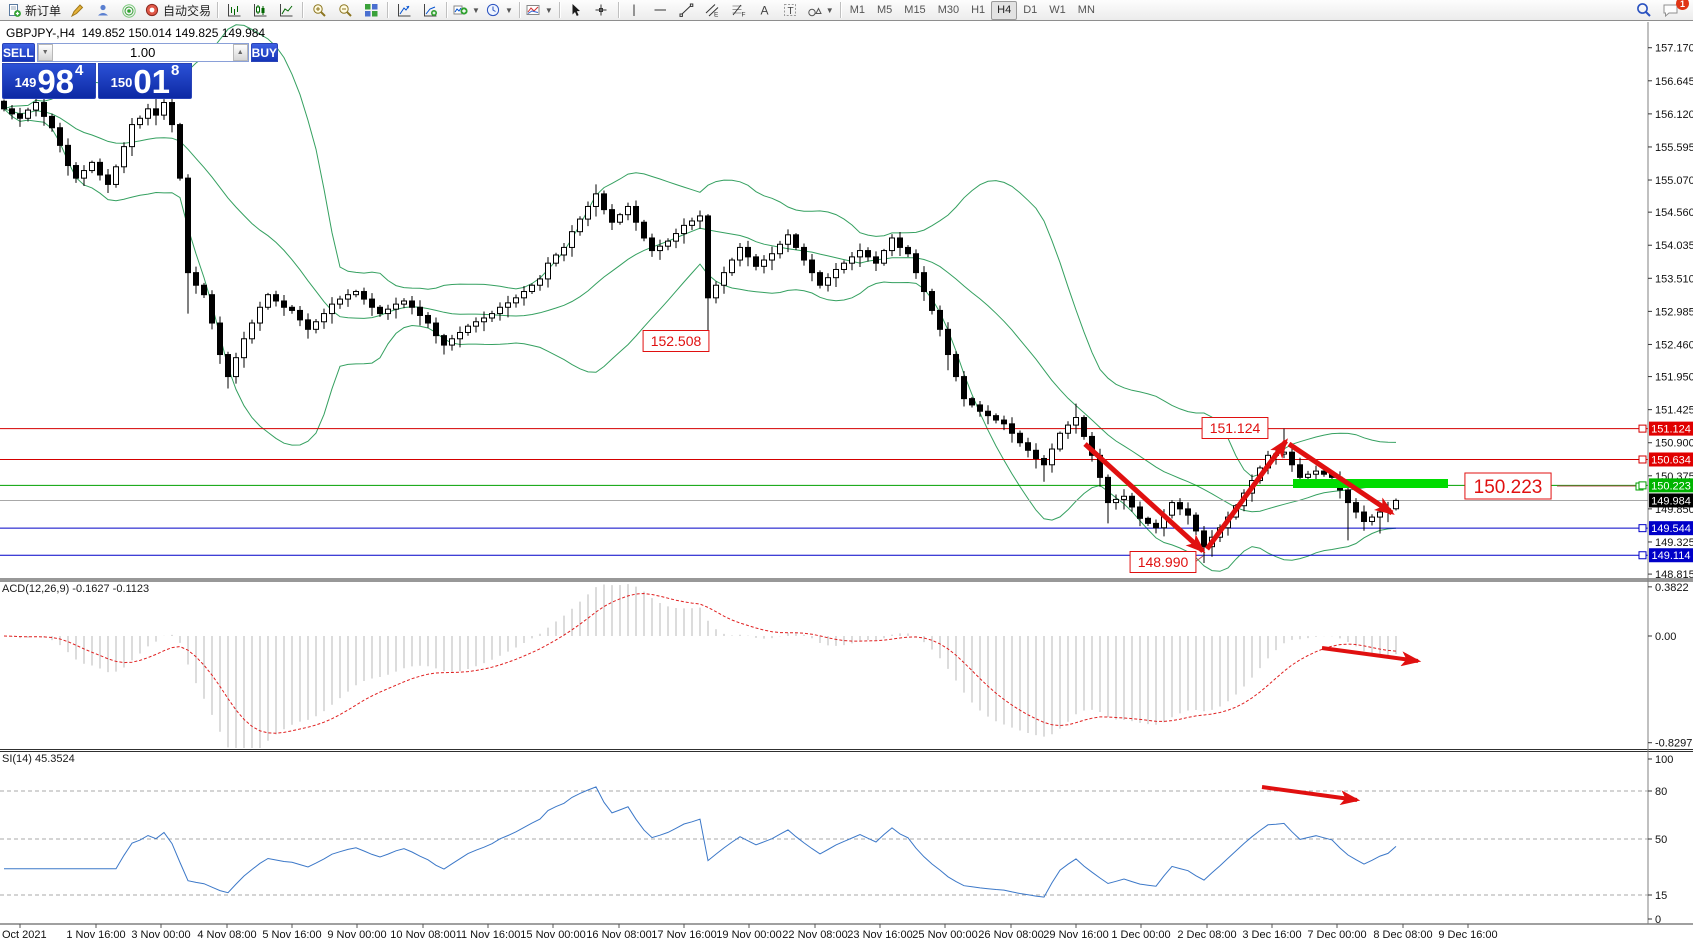 The image size is (1693, 941). What do you see at coordinates (713, 10) in the screenshot?
I see `channel-button: E` at bounding box center [713, 10].